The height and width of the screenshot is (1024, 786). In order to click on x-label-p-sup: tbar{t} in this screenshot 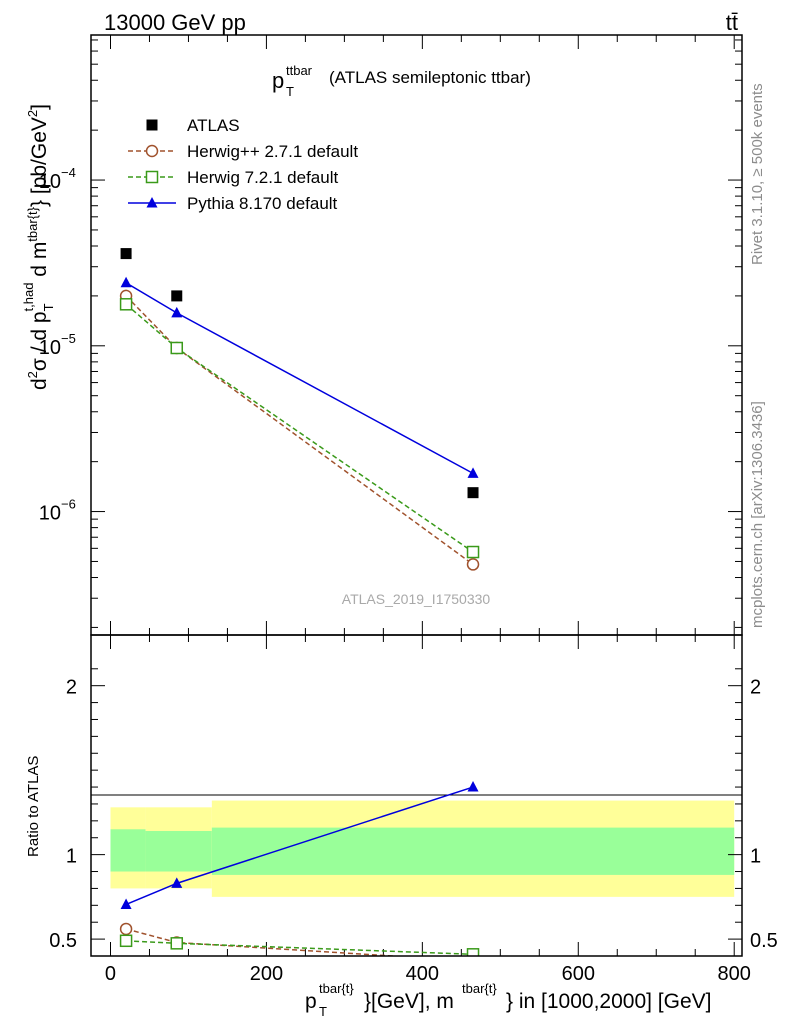, I will do `click(336, 988)`.